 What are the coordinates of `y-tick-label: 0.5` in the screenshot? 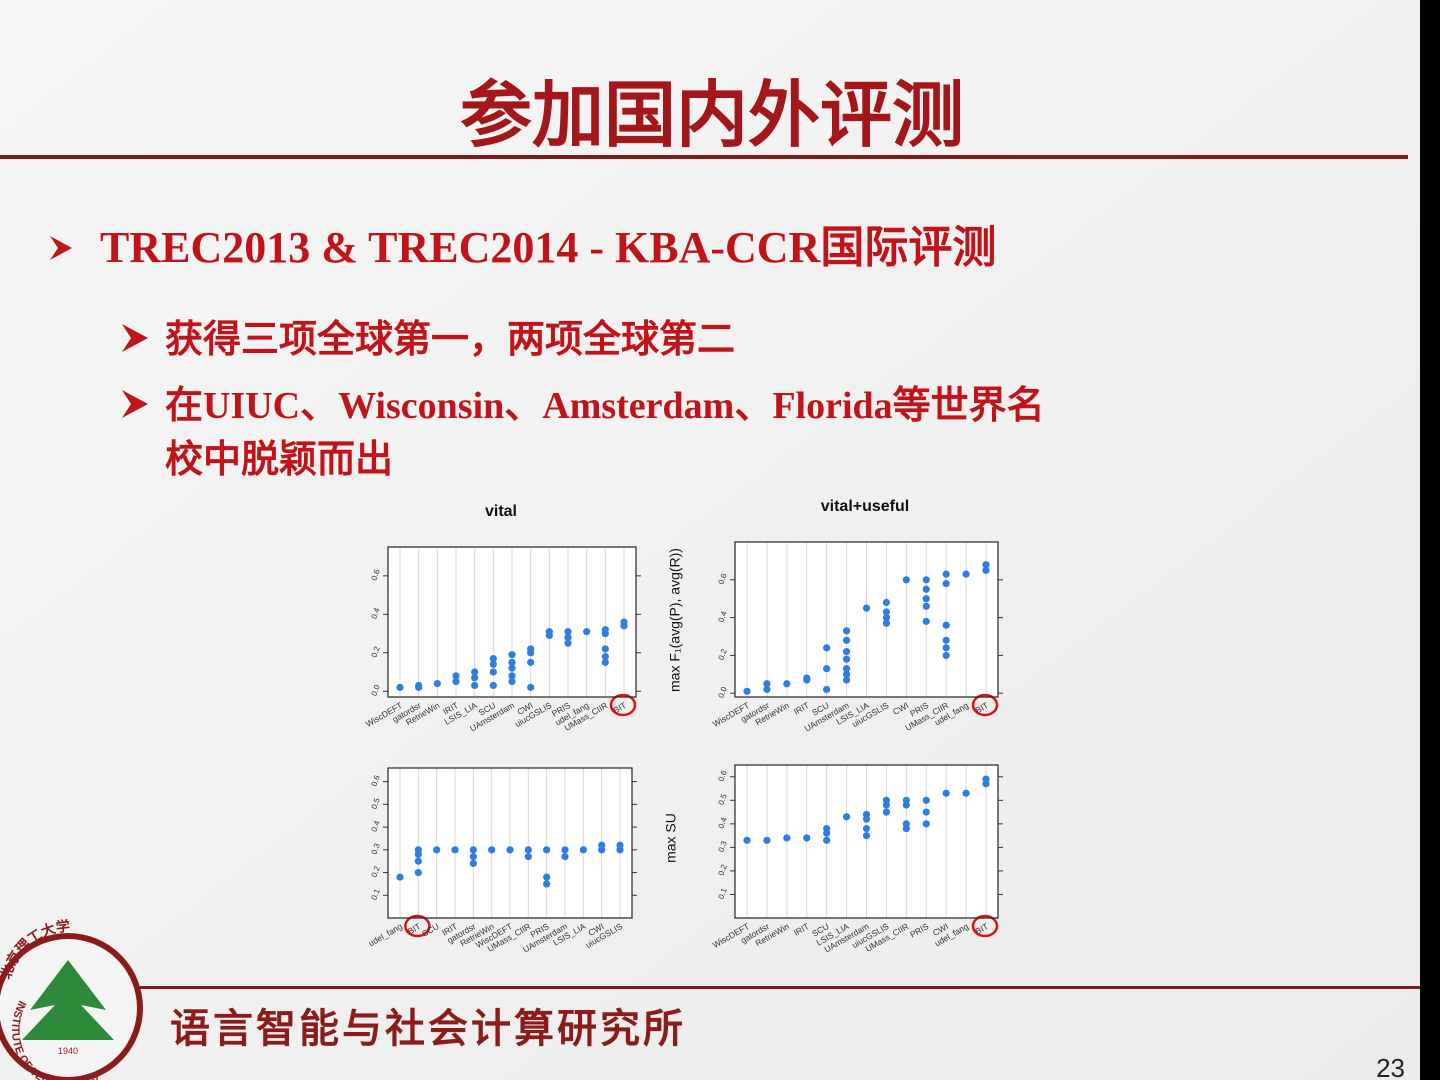 It's located at (376, 803).